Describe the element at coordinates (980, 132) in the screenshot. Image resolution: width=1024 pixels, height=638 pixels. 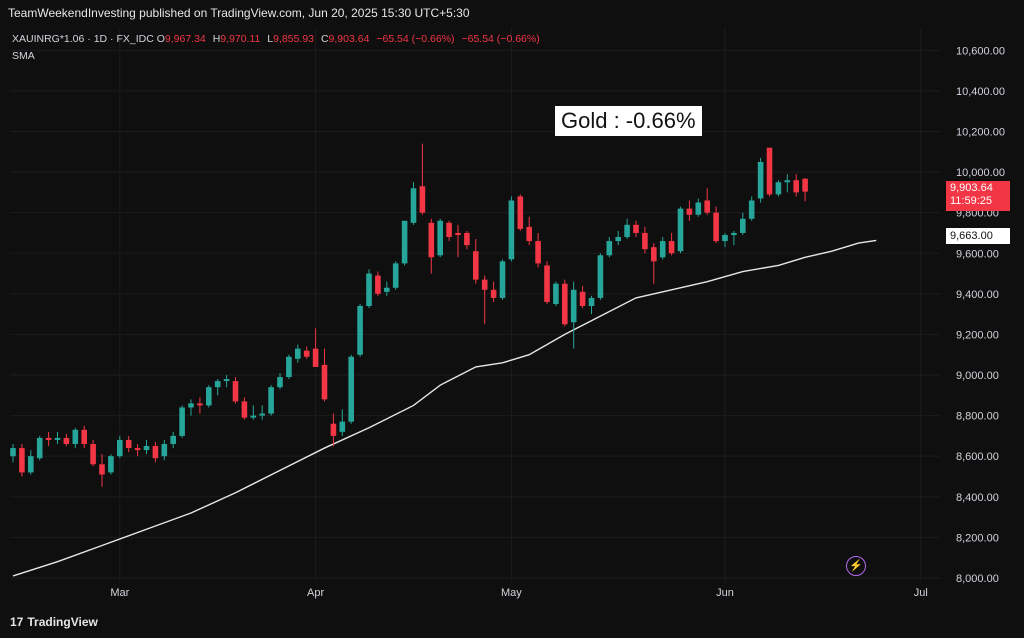
I see `y-tick-label: 10,200.00` at that location.